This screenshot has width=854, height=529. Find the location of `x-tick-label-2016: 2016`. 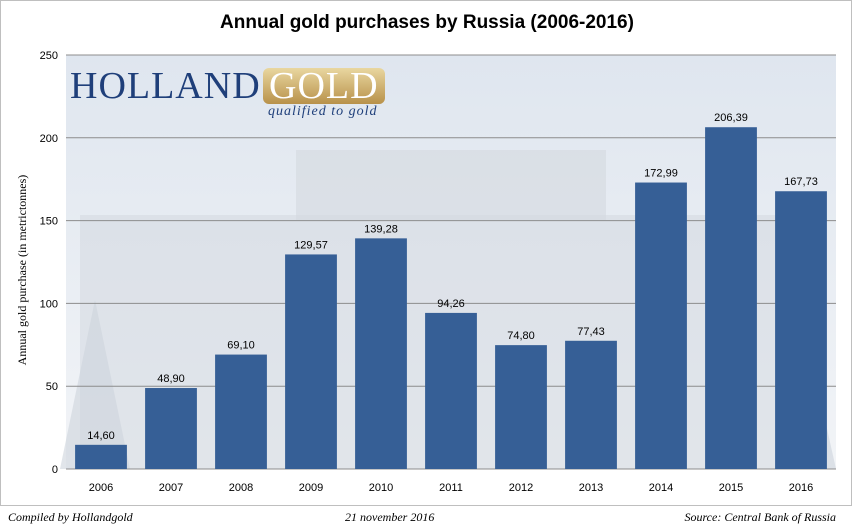

x-tick-label-2016: 2016 is located at coordinates (801, 488).